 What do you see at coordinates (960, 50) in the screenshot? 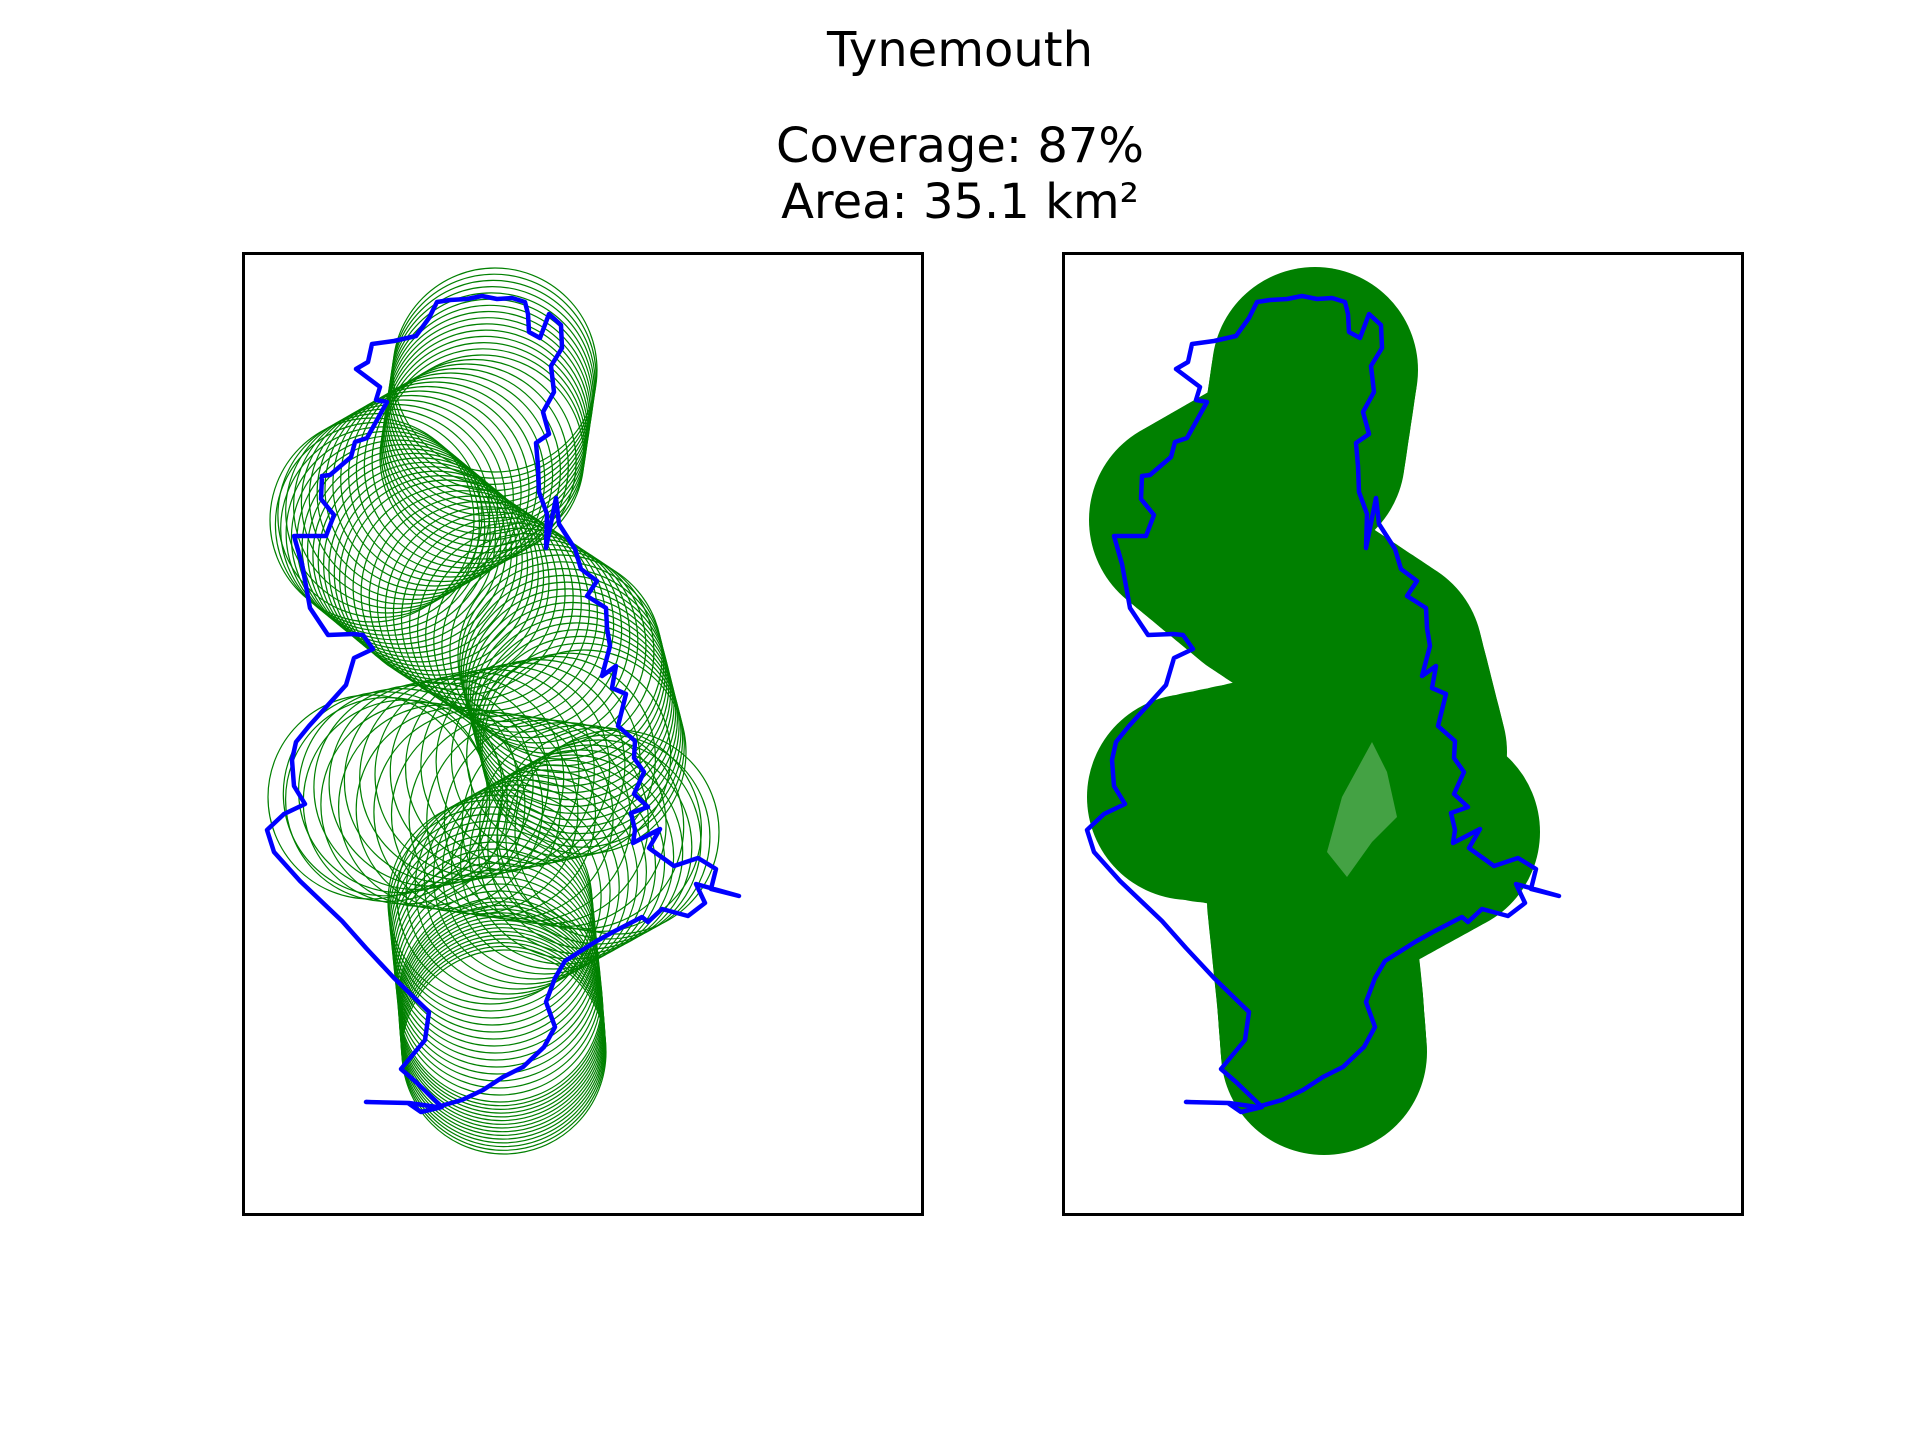
I see `figure-title: Tynemouth` at bounding box center [960, 50].